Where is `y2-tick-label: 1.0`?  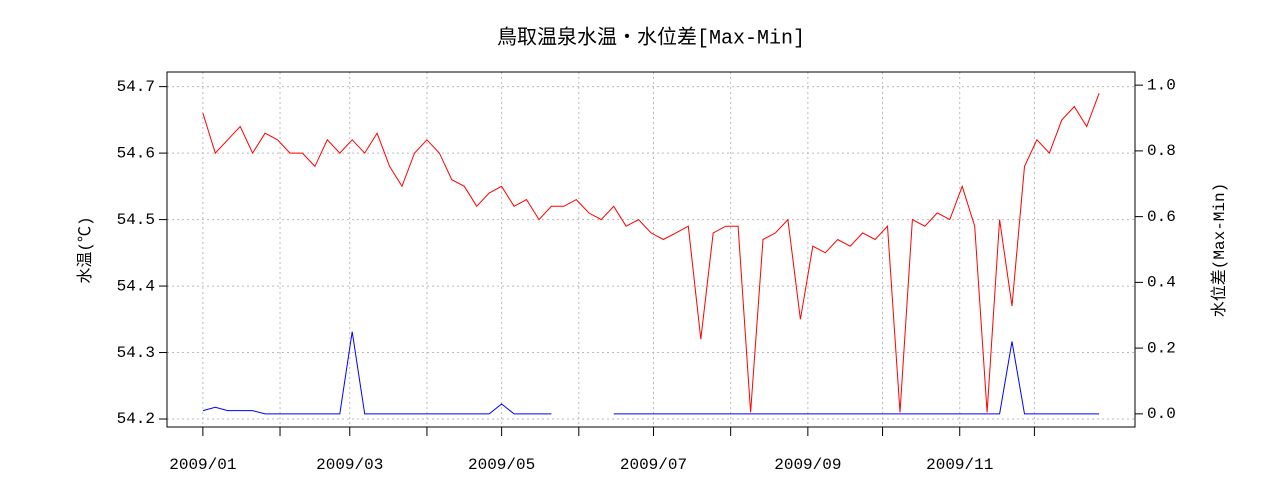 y2-tick-label: 1.0 is located at coordinates (1161, 85).